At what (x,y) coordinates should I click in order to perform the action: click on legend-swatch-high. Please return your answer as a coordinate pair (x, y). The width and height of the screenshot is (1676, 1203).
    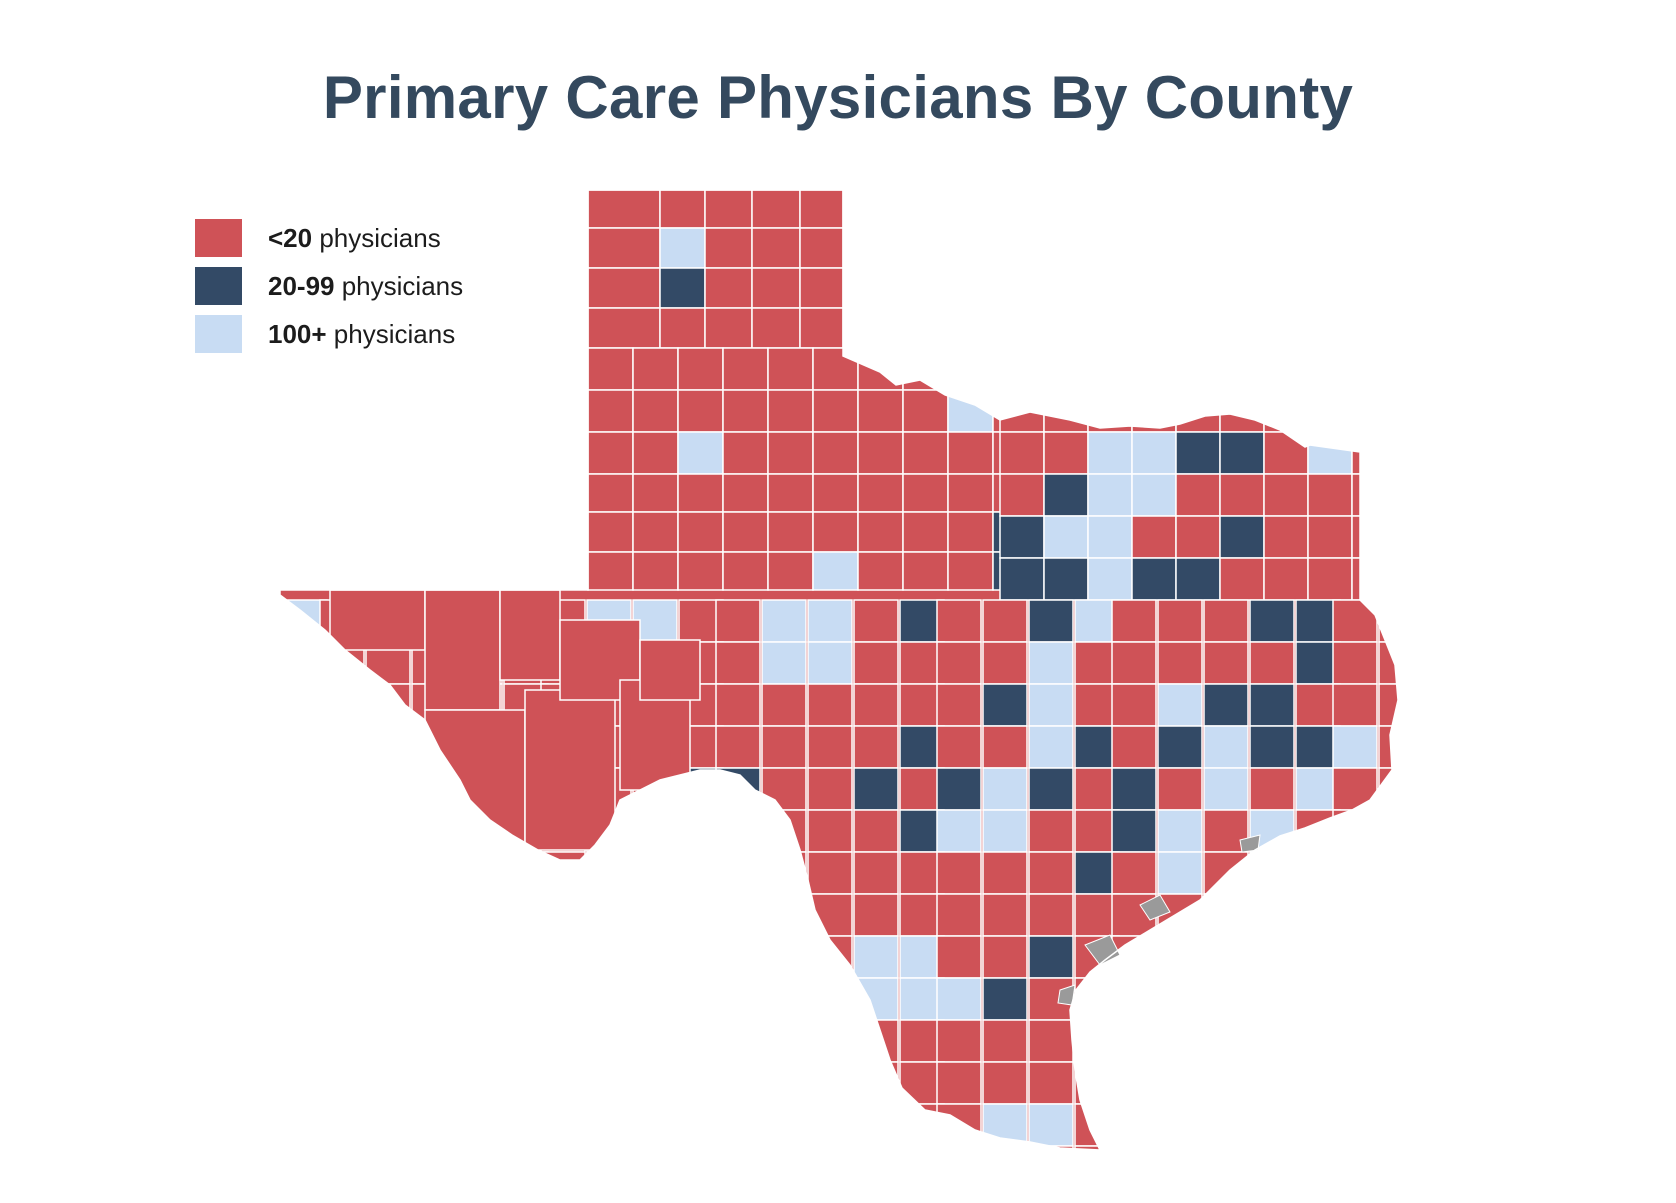
    Looking at the image, I should click on (218, 334).